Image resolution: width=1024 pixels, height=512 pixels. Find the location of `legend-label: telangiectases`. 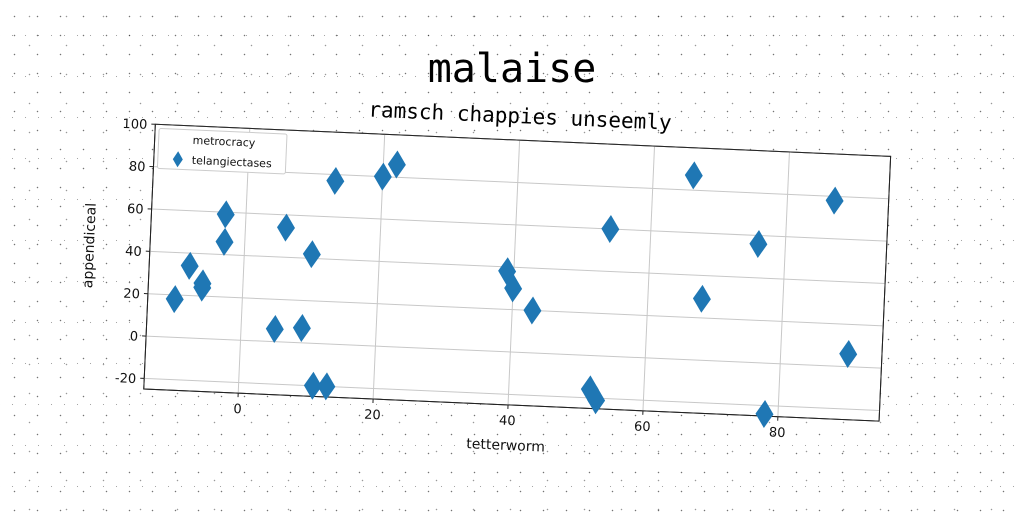

legend-label: telangiectases is located at coordinates (232, 162).